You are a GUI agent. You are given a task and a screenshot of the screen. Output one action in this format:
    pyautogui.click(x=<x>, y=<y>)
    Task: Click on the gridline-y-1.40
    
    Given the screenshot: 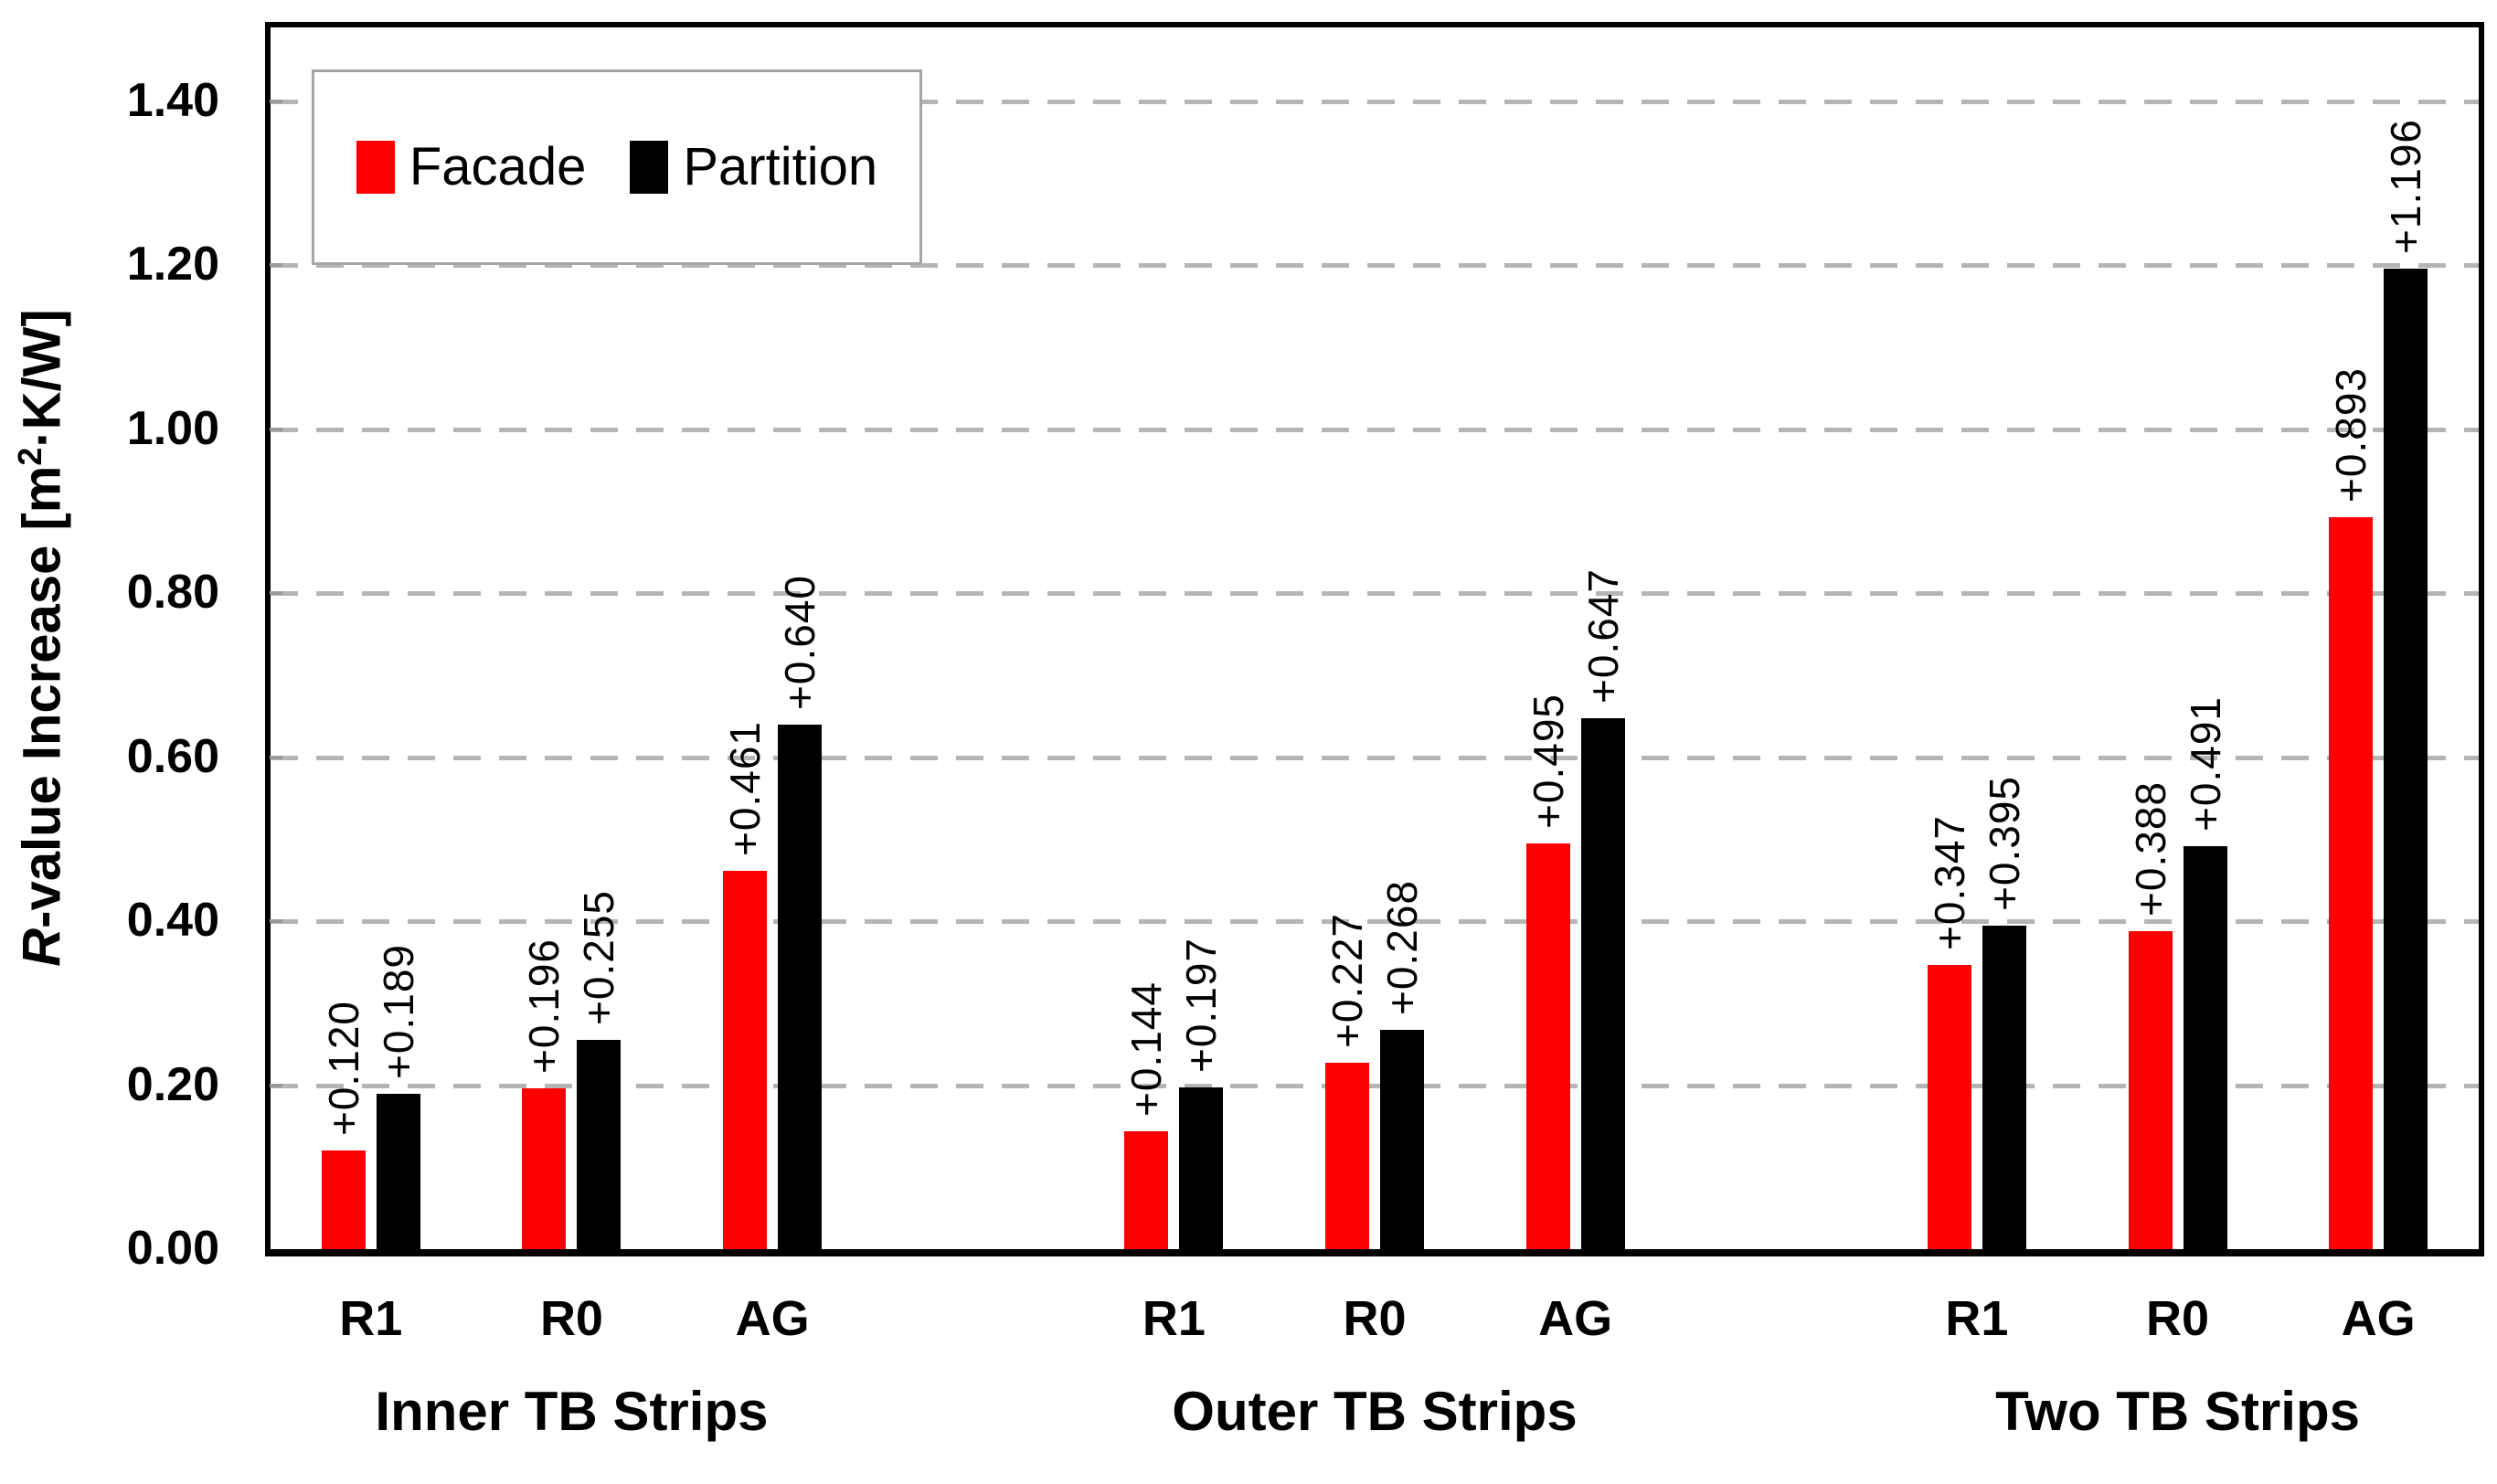 What is the action you would take?
    pyautogui.click(x=1375, y=101)
    